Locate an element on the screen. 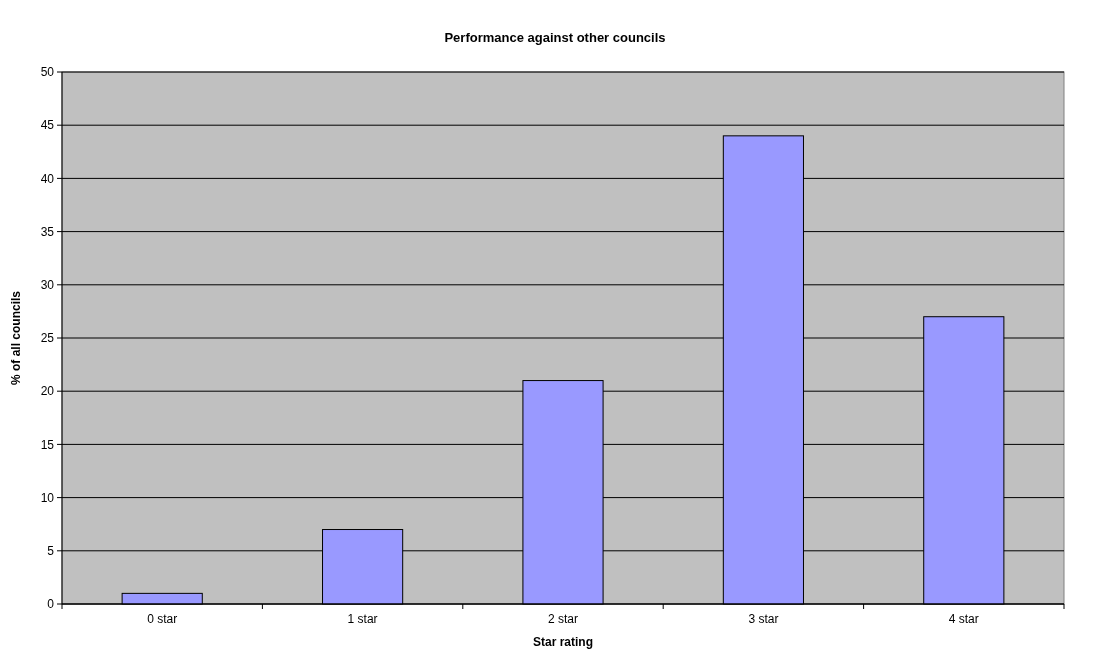 This screenshot has width=1110, height=664. x-axis-title: Star rating is located at coordinates (563, 642).